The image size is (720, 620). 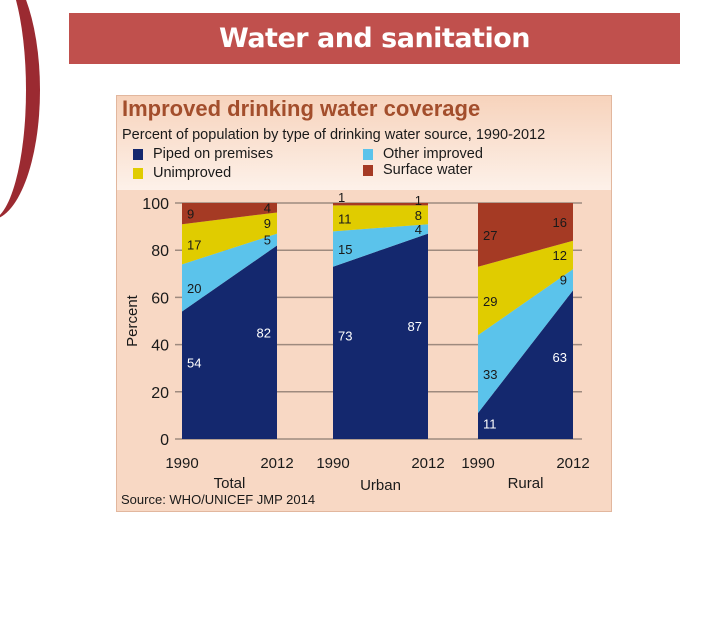 I want to click on total-area-surface-water, so click(x=229, y=214).